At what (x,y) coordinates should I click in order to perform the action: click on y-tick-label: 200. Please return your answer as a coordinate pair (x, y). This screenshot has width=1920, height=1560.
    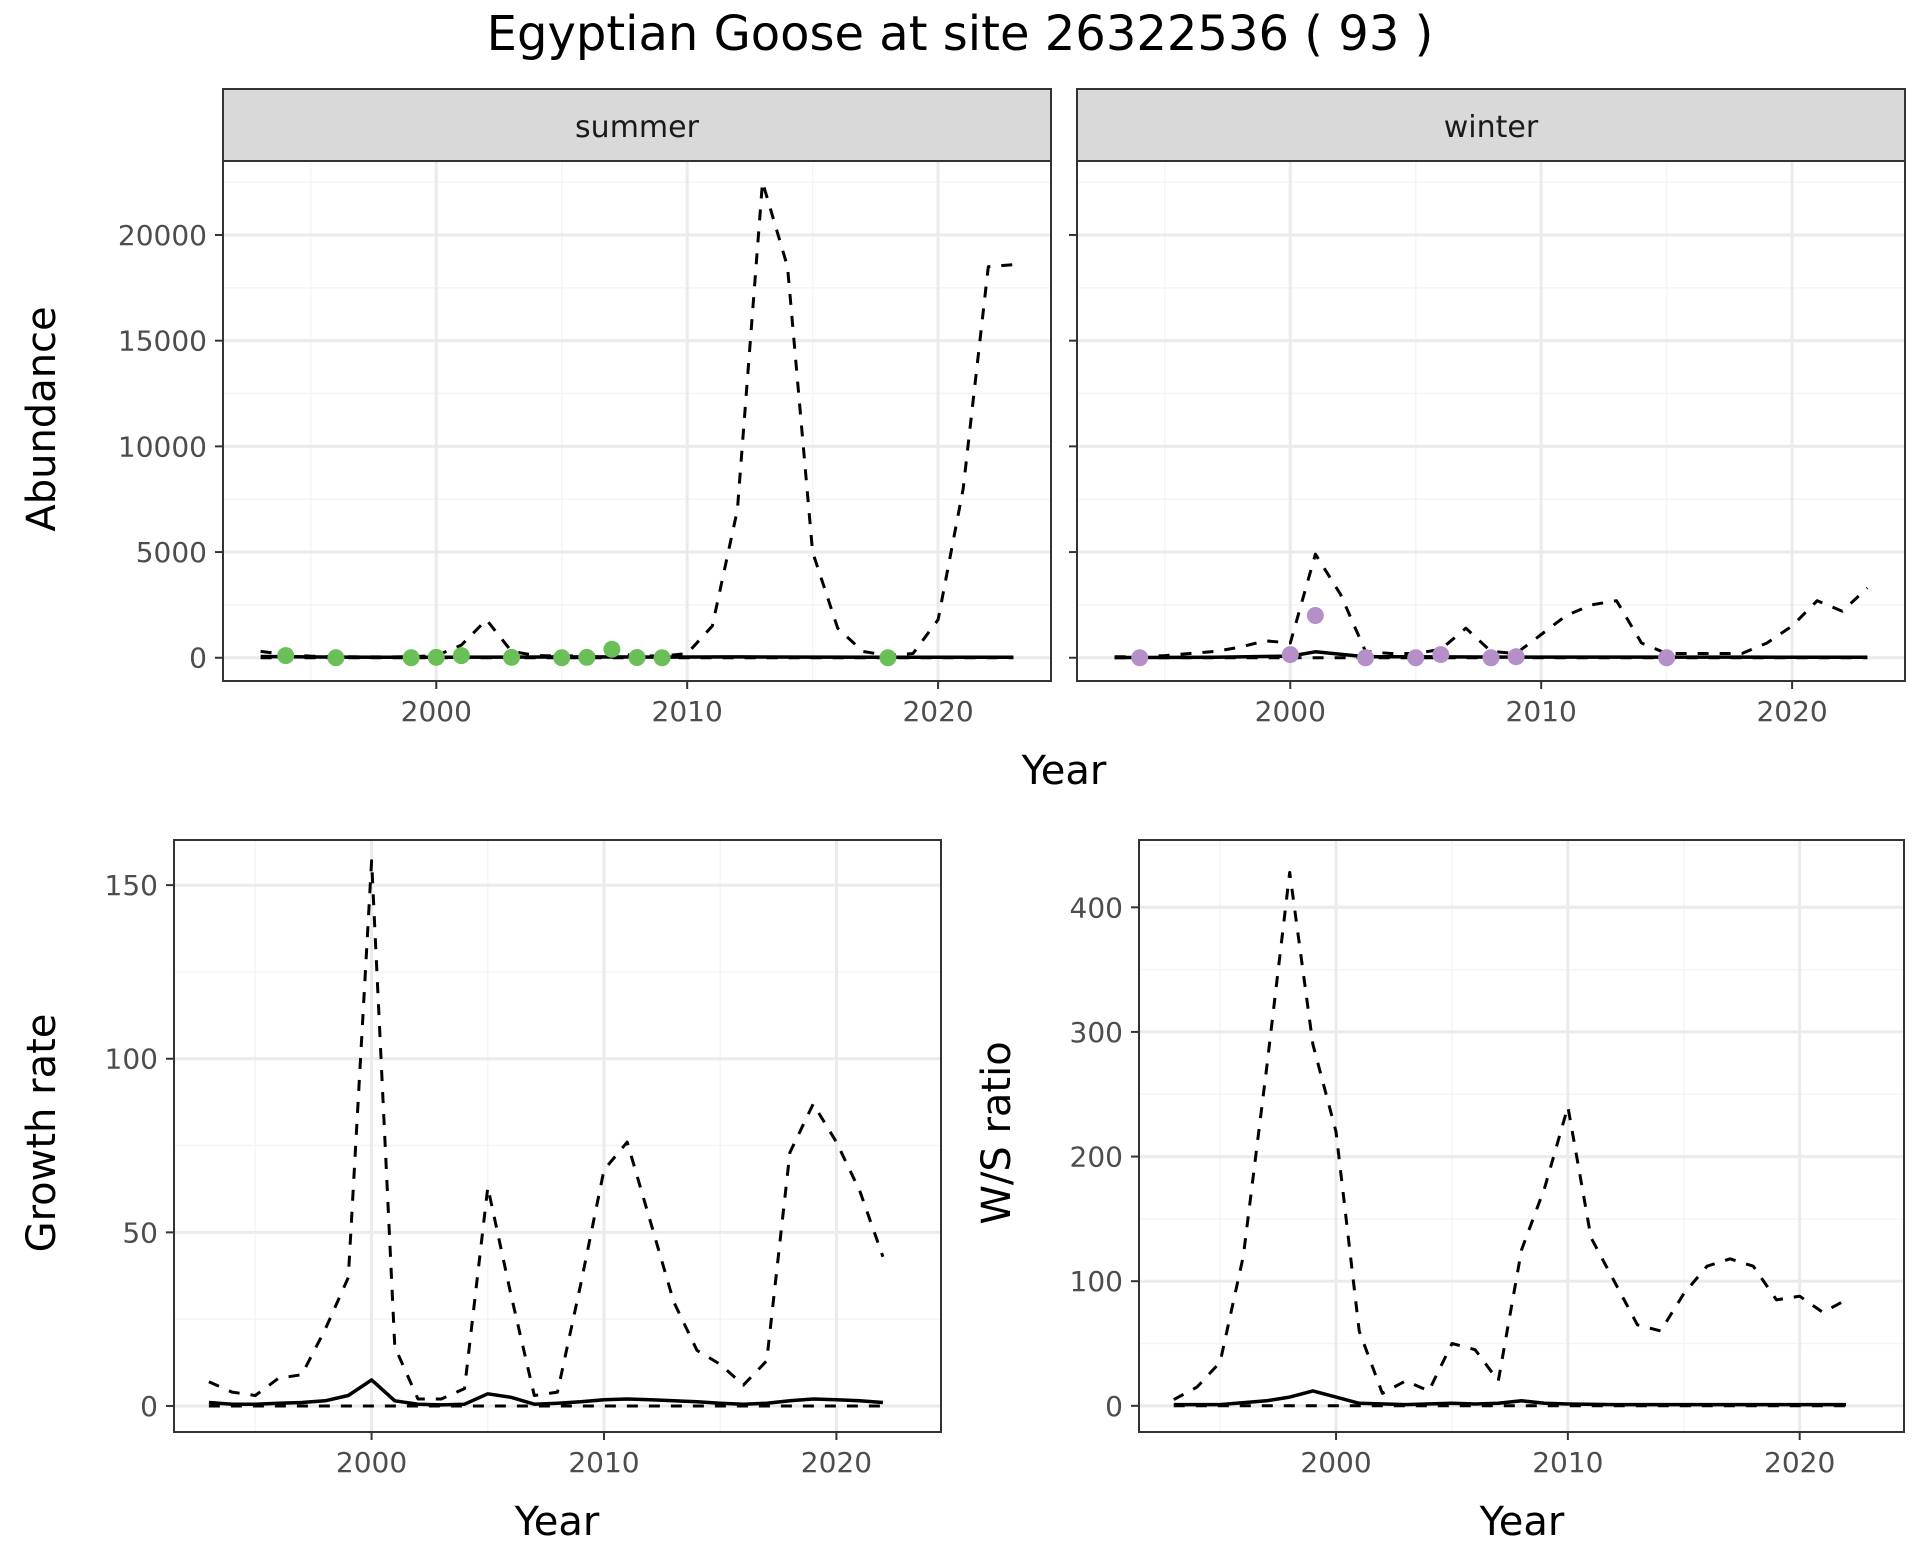
    Looking at the image, I should click on (1096, 1157).